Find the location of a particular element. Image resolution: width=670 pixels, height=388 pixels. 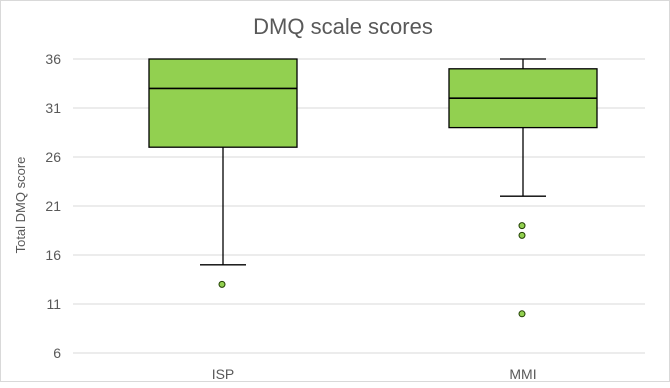

y-tick-label: 11 is located at coordinates (53, 304).